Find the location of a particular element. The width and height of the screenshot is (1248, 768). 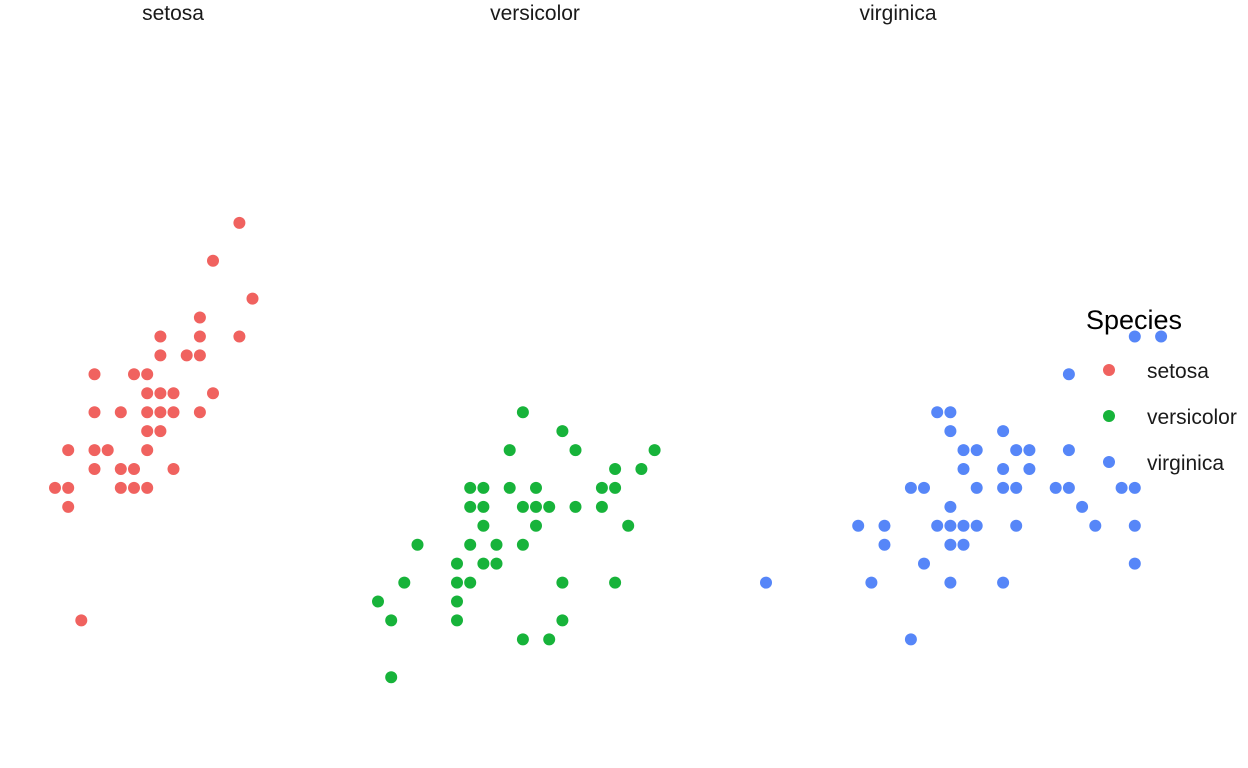

facet-title-setosa: setosa is located at coordinates (173, 13).